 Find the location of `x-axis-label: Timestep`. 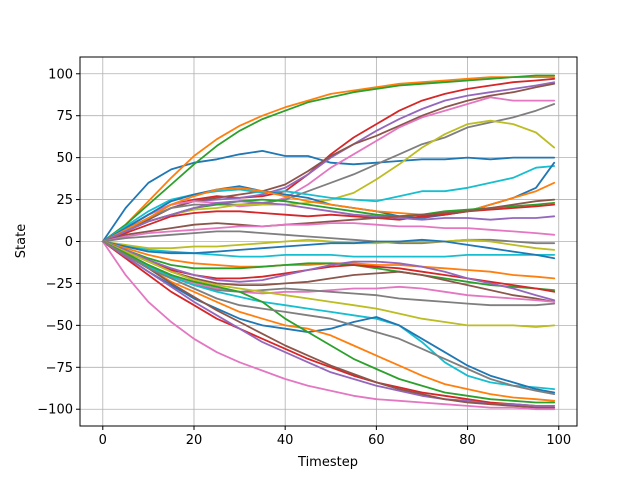

x-axis-label: Timestep is located at coordinates (327, 462).